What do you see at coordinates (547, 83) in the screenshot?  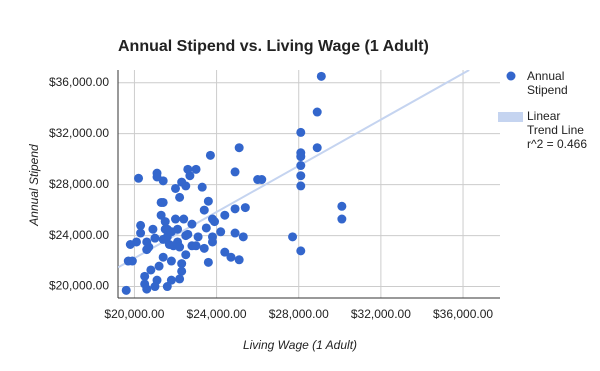 I see `legend-label: Annual Stipend` at bounding box center [547, 83].